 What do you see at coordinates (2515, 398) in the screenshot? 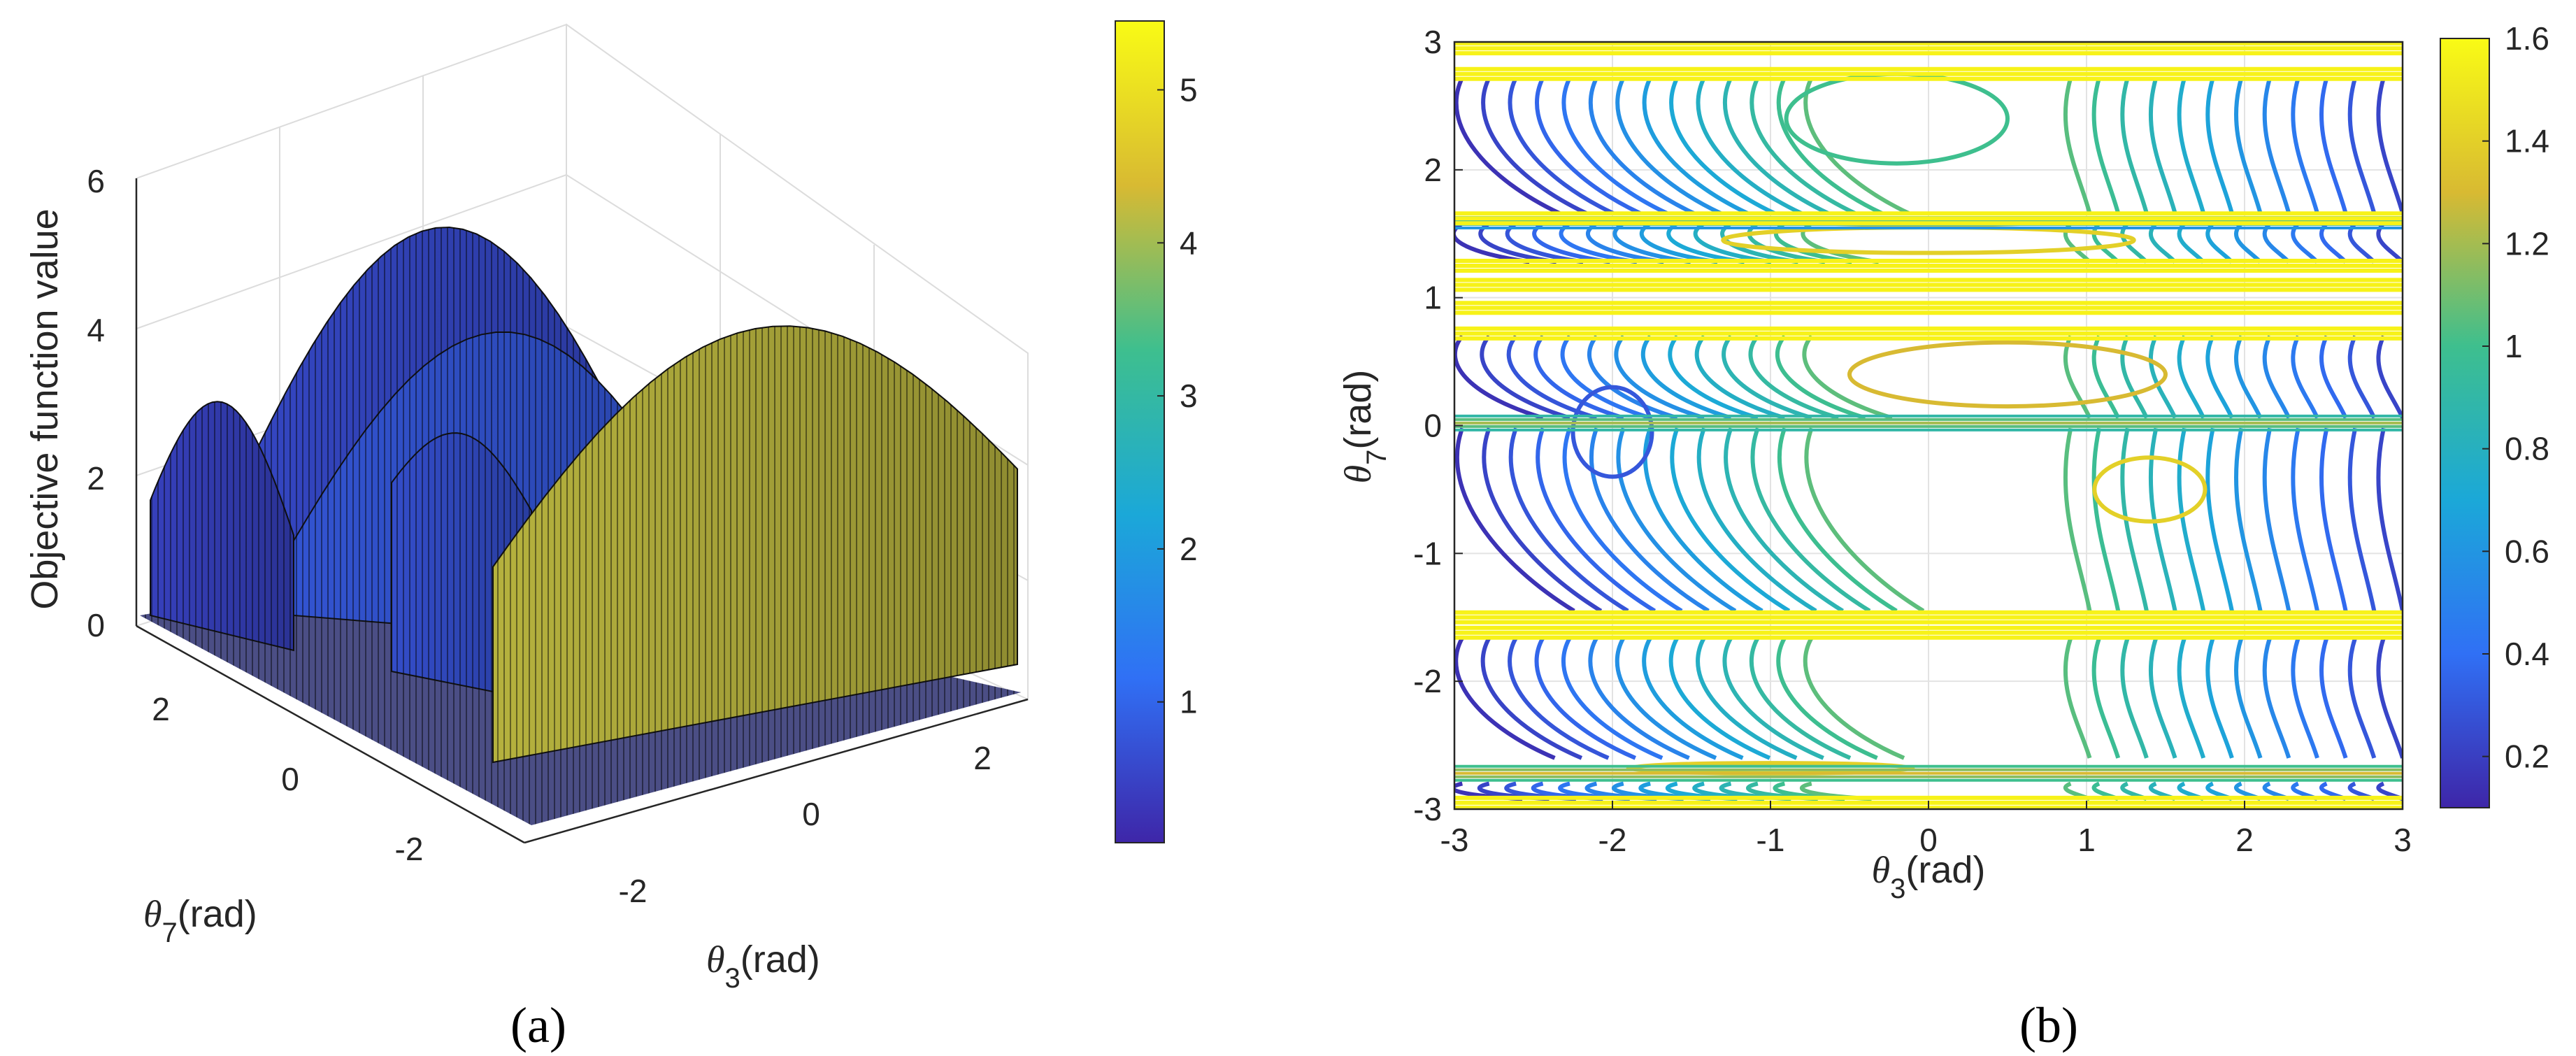
I see `colorbar-b-ticks: 0.2 0.4 0.6 0.8 1 1.2 1.4 1.6` at bounding box center [2515, 398].